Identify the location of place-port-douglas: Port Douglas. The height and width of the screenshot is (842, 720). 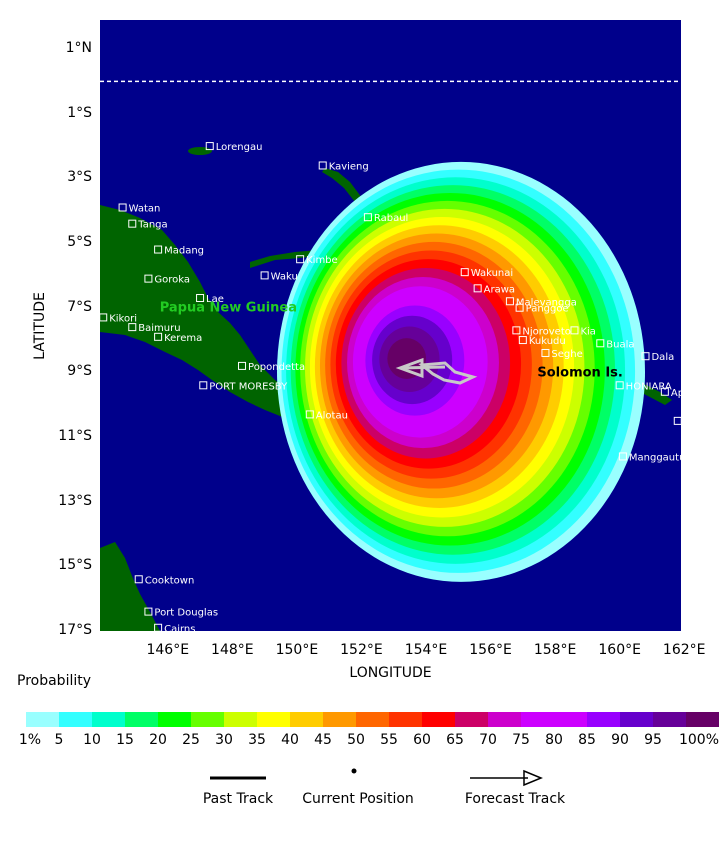
(181, 613).